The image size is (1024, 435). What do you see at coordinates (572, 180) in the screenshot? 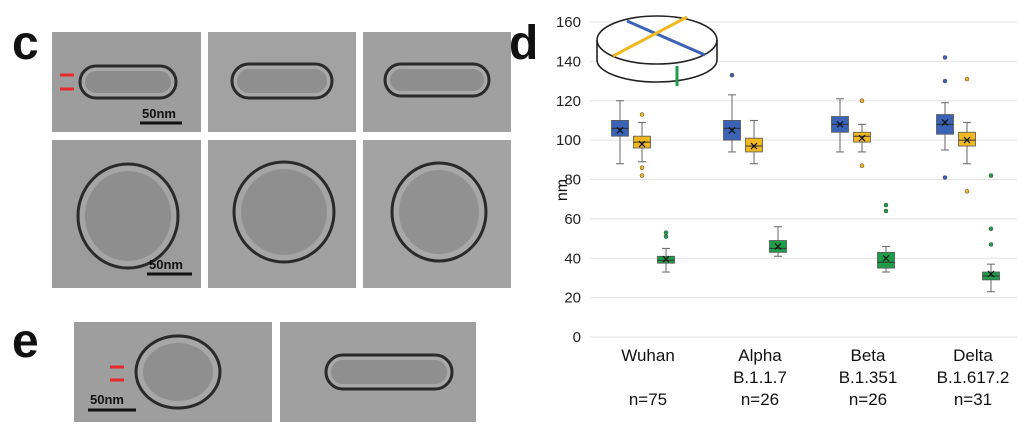
I see `y-tick-label: 80` at bounding box center [572, 180].